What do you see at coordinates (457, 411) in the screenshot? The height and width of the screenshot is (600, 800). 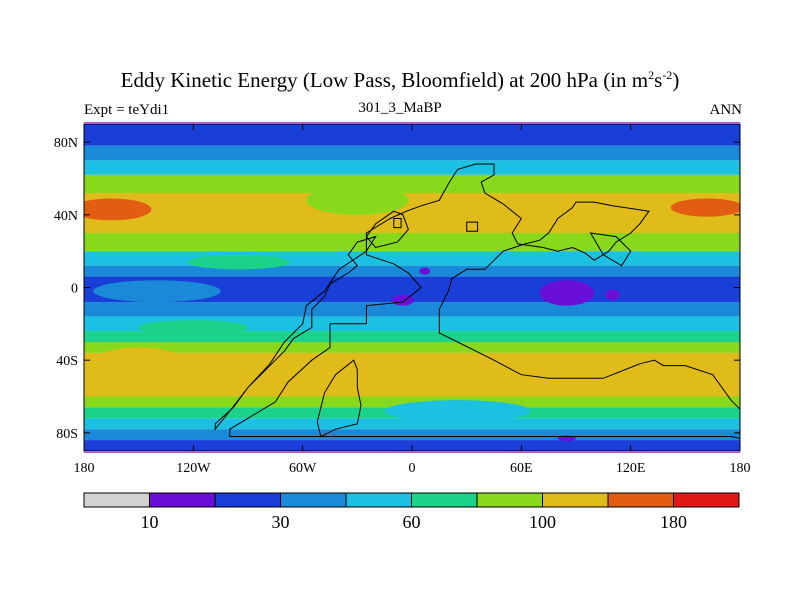 I see `feature-sh-cyan-patch` at bounding box center [457, 411].